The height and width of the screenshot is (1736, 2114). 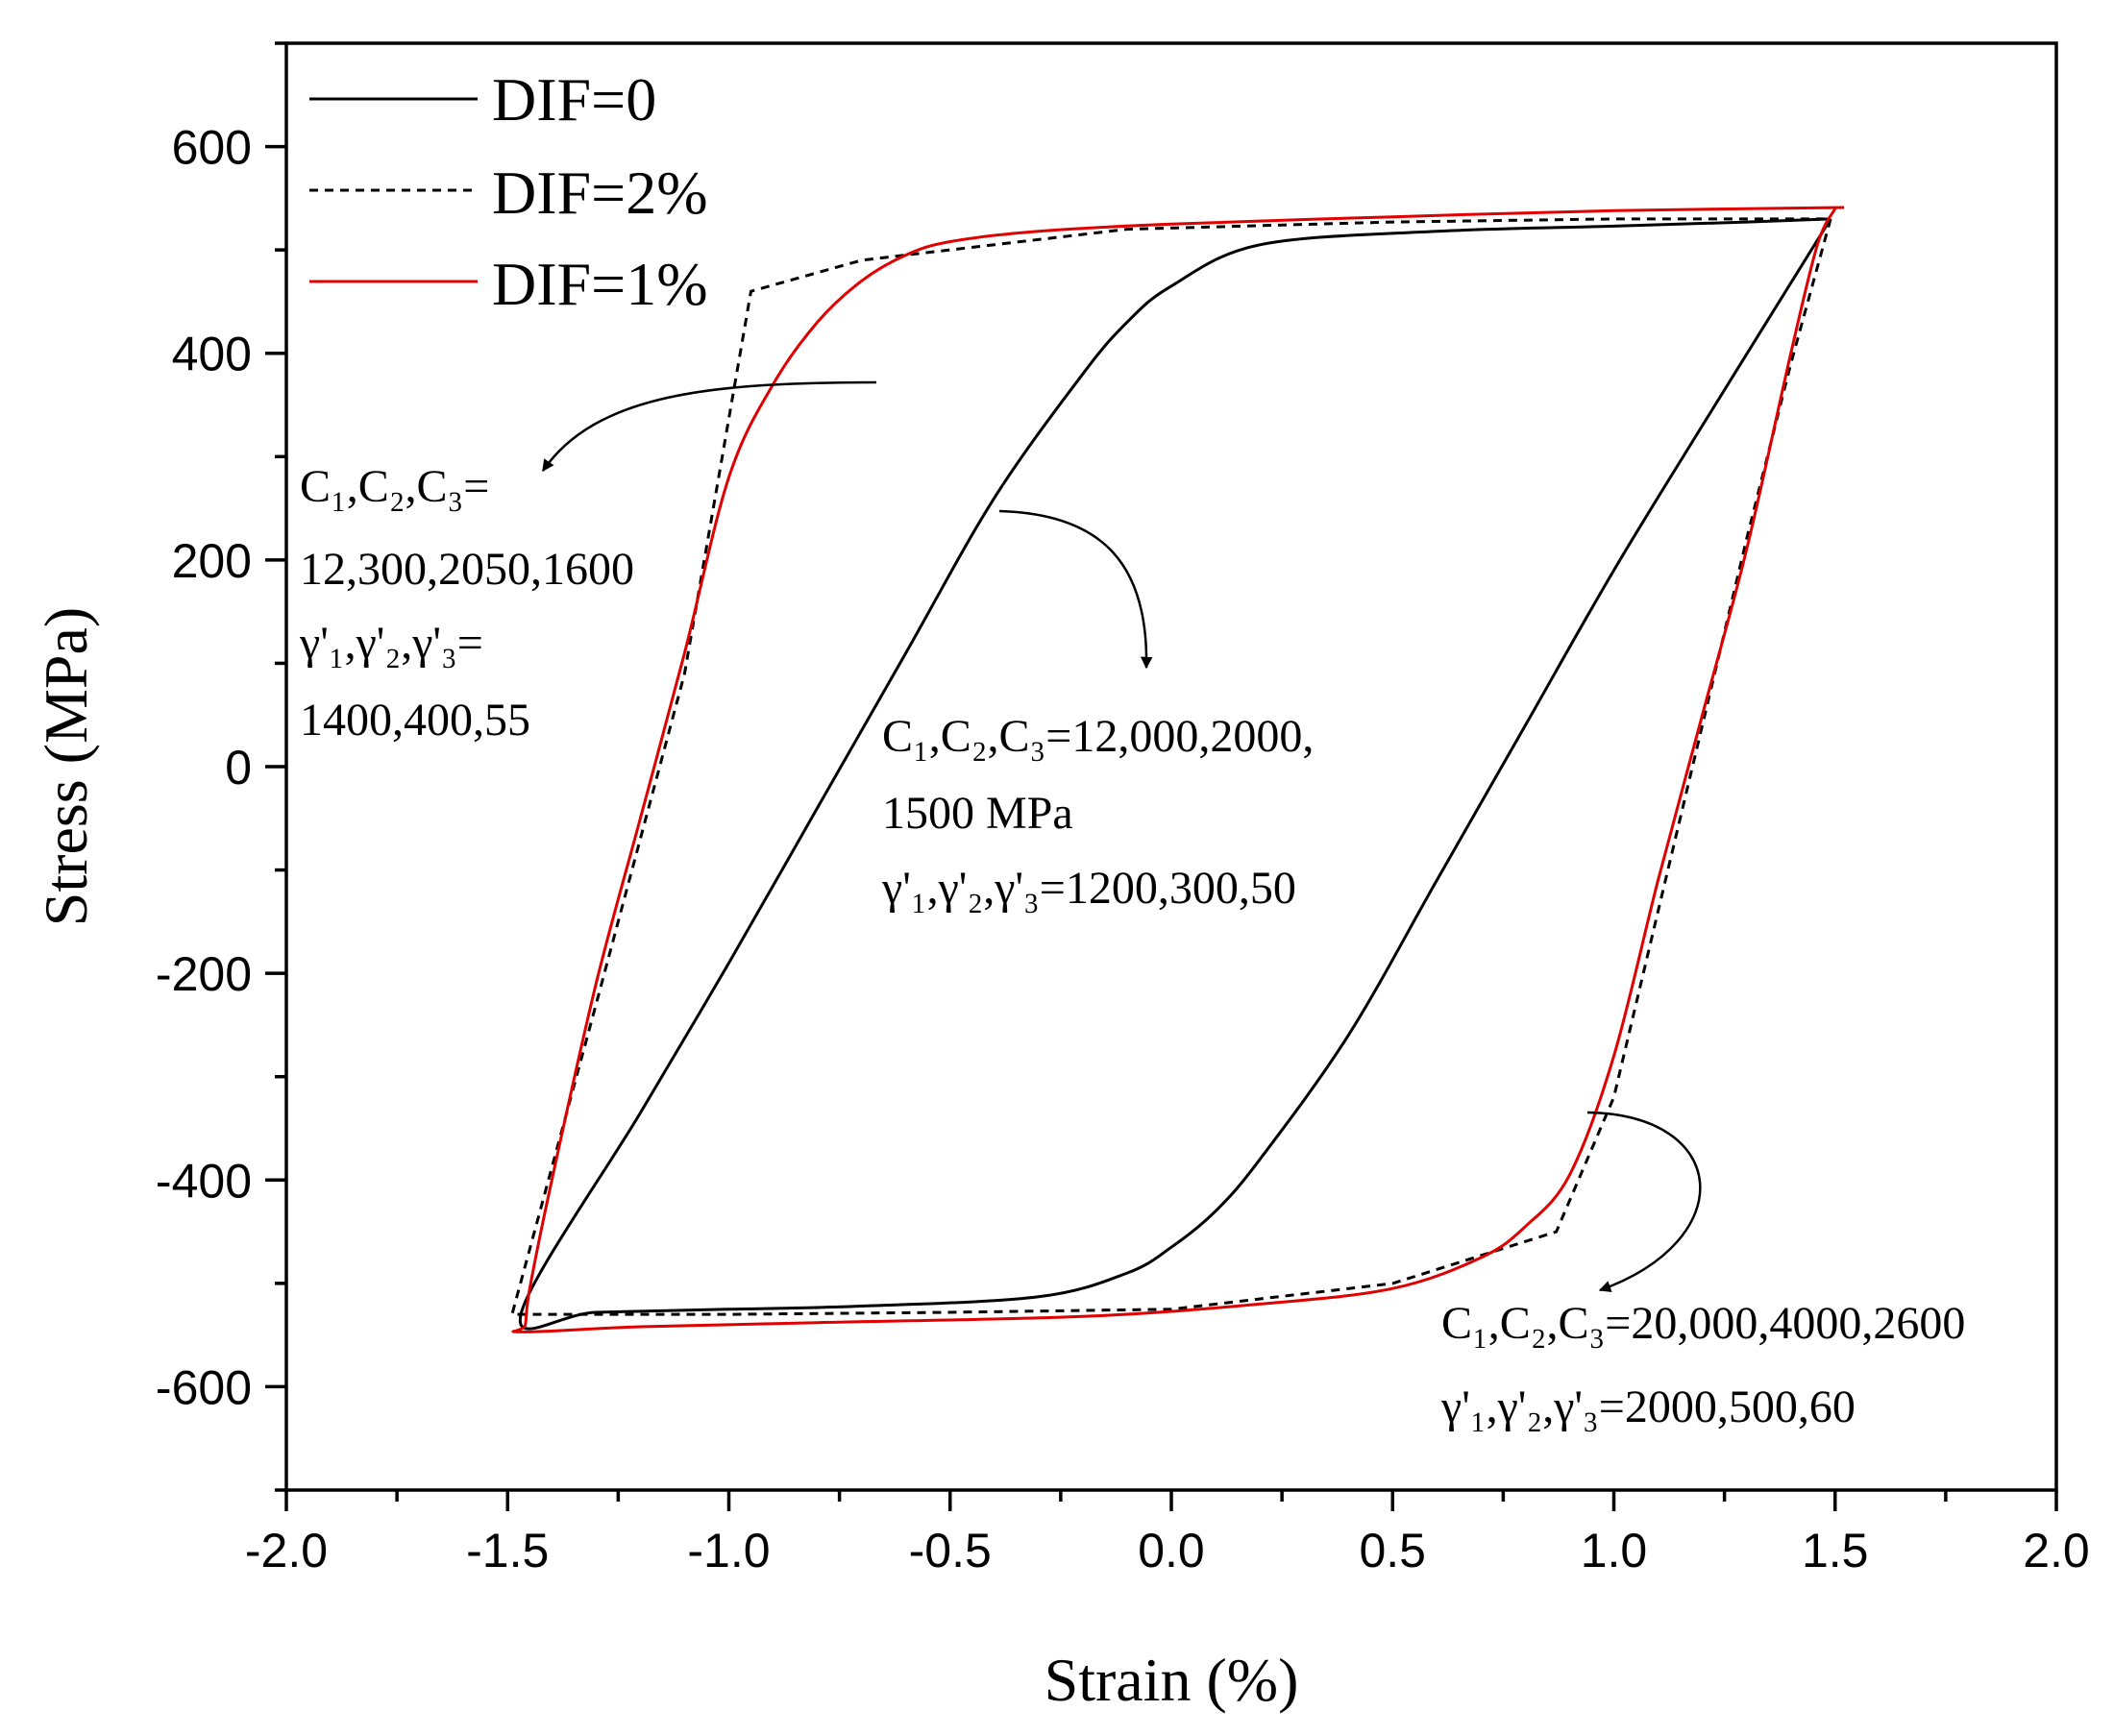 I want to click on legend-label-dif1: DIF=1%, so click(x=600, y=284).